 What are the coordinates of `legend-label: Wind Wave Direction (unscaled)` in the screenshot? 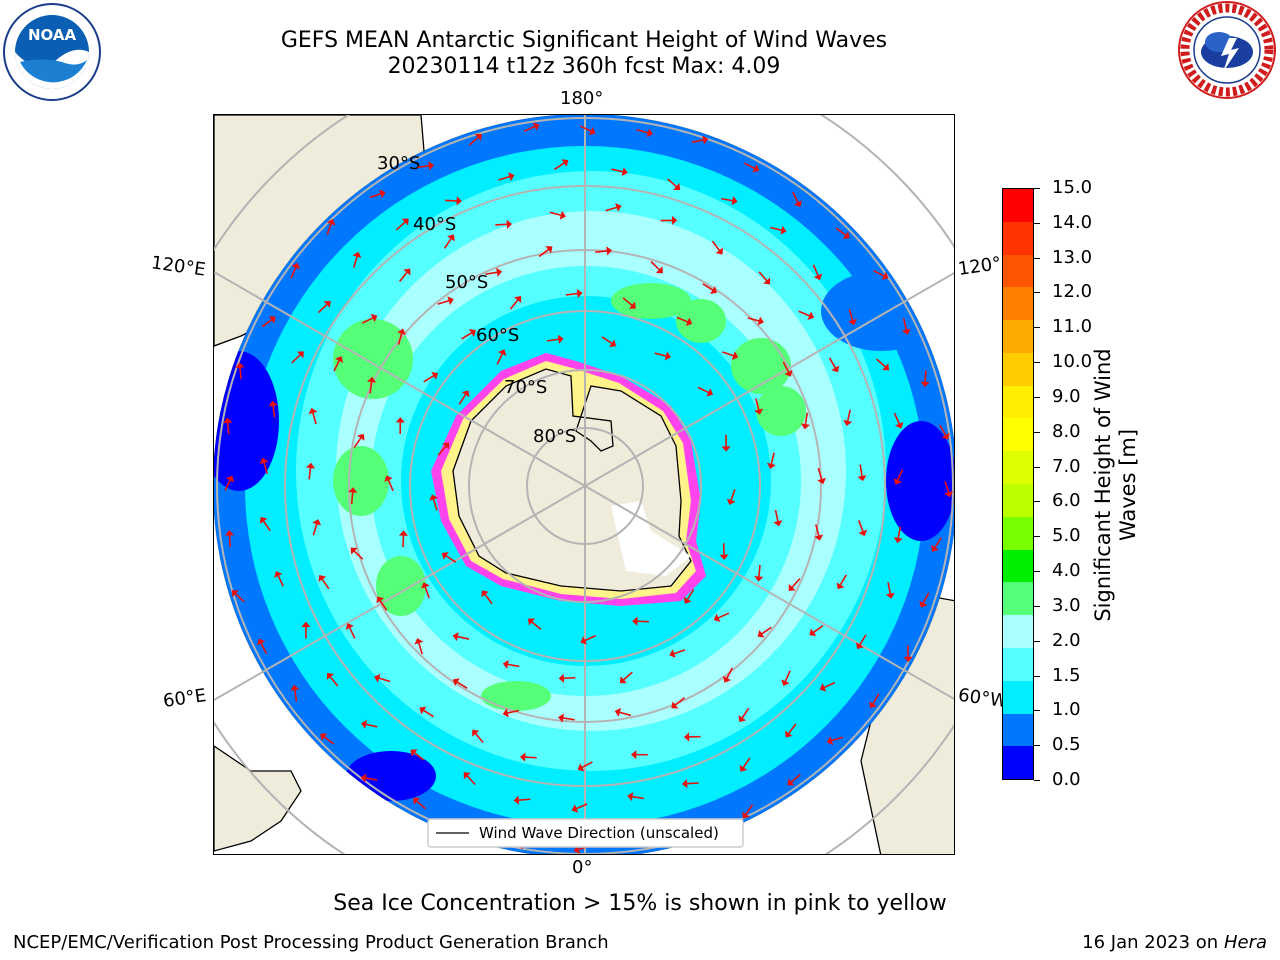 It's located at (599, 833).